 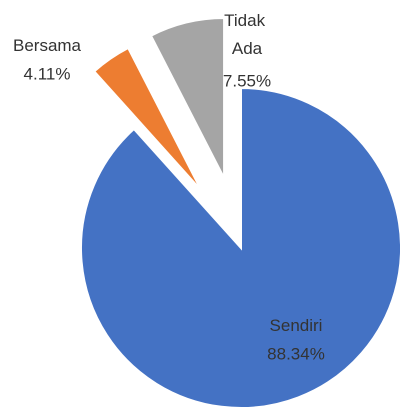 What do you see at coordinates (247, 34) in the screenshot?
I see `slice-category-label: Tidak Ada` at bounding box center [247, 34].